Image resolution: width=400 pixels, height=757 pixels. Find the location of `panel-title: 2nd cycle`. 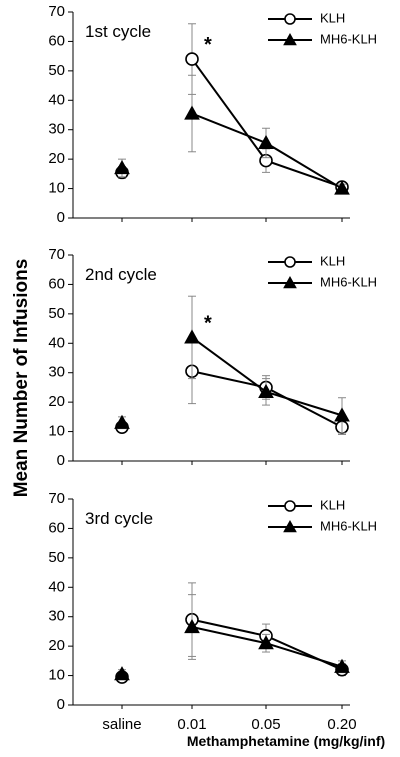

panel-title: 2nd cycle is located at coordinates (121, 274).